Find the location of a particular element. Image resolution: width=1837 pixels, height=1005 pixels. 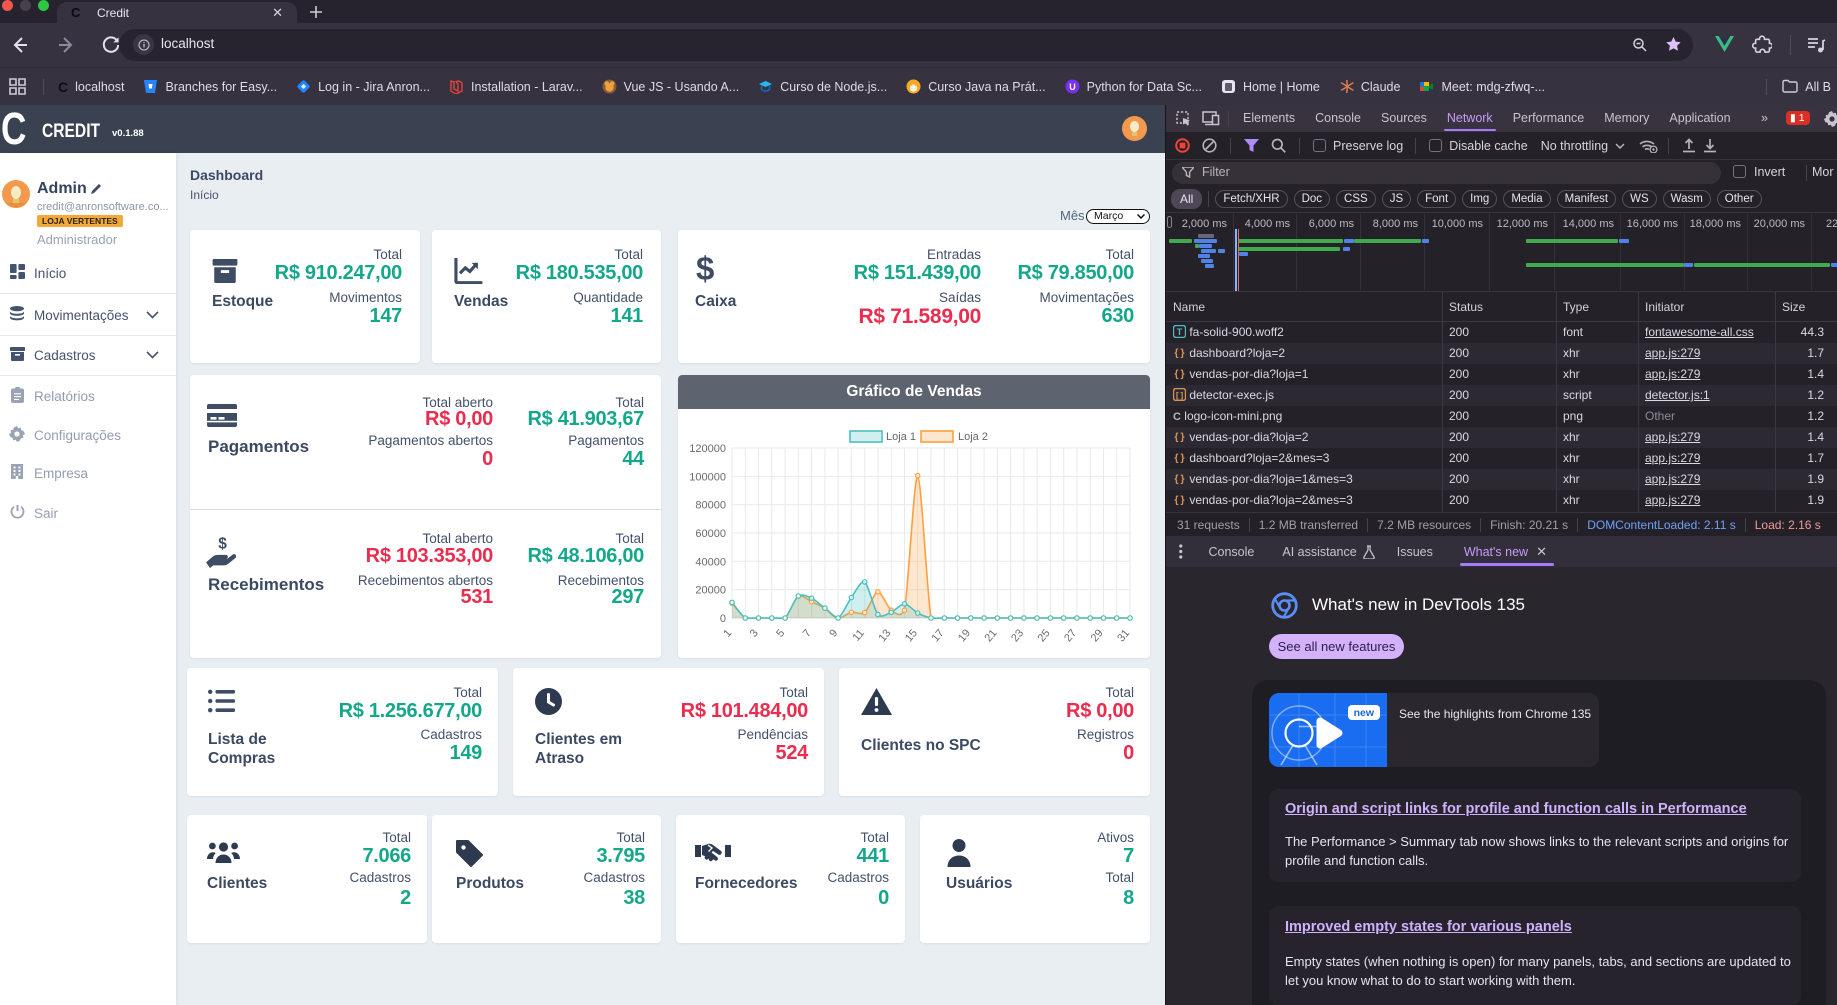

svg-text: 19 is located at coordinates (964, 635).